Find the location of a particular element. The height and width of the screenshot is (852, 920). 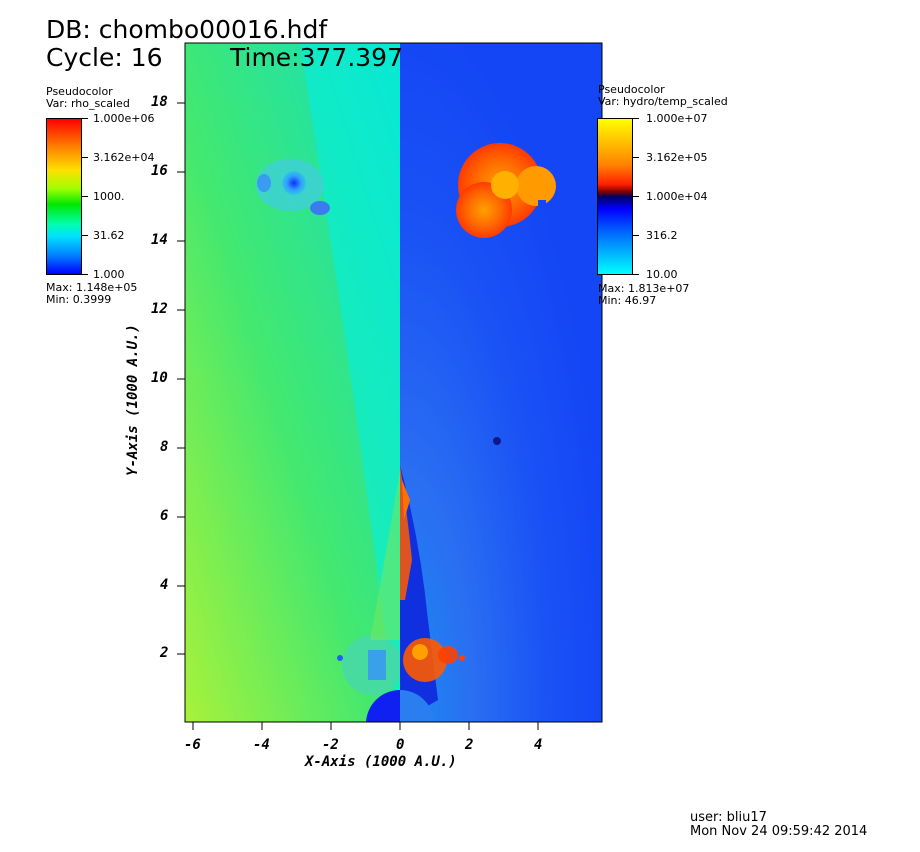

density-colorbar-label: 1.000e+06 is located at coordinates (124, 118).